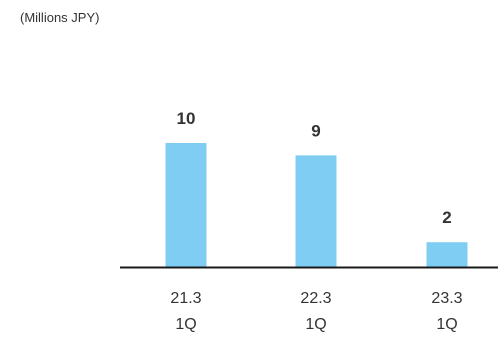 The width and height of the screenshot is (498, 339). I want to click on unit-label: (Millions JPY), so click(59, 17).